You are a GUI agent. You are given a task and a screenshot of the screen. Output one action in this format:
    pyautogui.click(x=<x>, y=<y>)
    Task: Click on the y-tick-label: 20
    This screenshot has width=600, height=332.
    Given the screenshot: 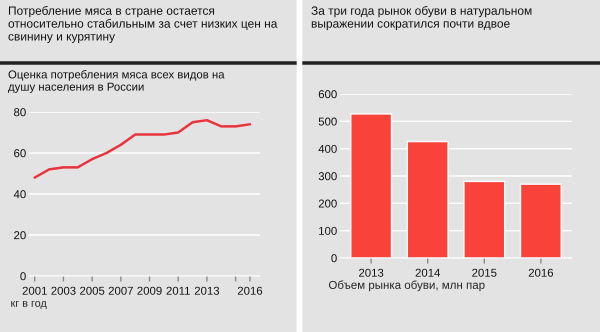 What is the action you would take?
    pyautogui.click(x=20, y=235)
    